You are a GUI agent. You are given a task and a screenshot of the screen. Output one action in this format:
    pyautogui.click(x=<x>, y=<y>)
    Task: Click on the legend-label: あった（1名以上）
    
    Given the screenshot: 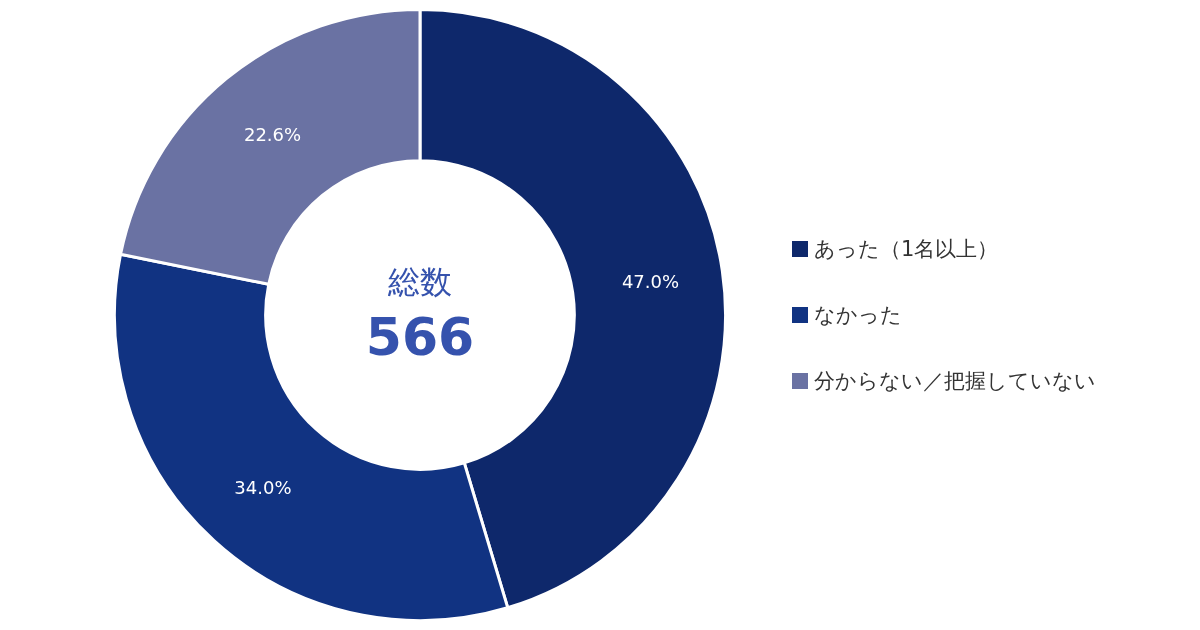 What is the action you would take?
    pyautogui.click(x=906, y=249)
    